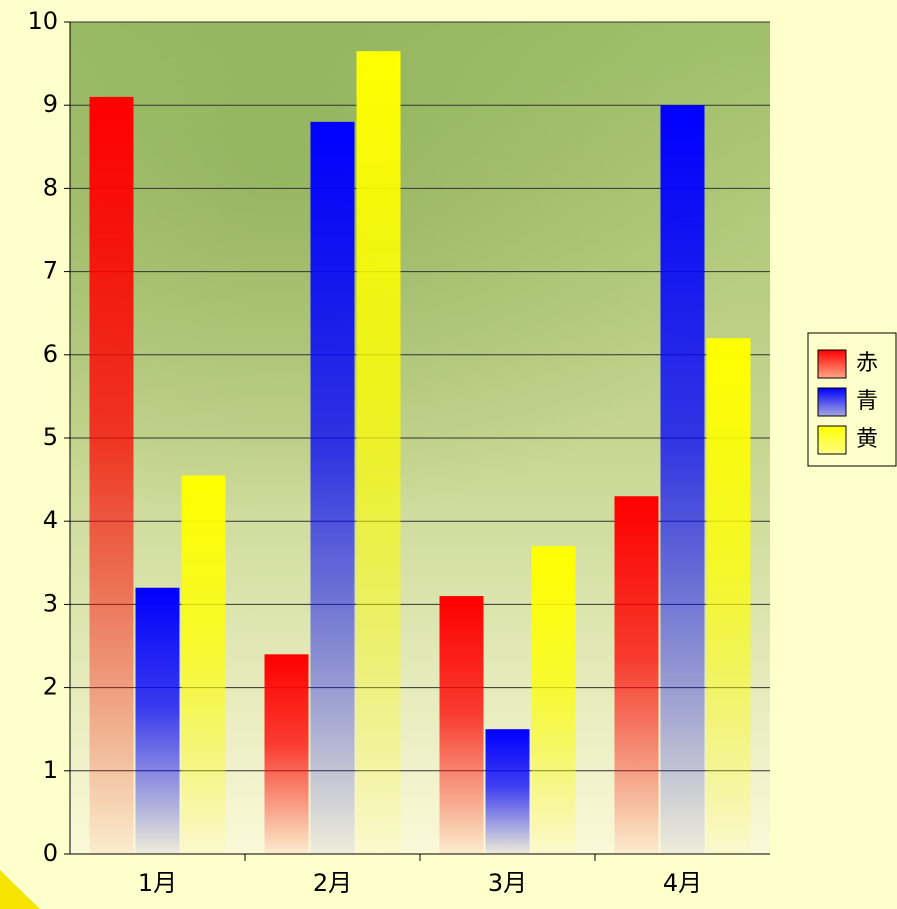  I want to click on y-tick-label: 6, so click(50, 354).